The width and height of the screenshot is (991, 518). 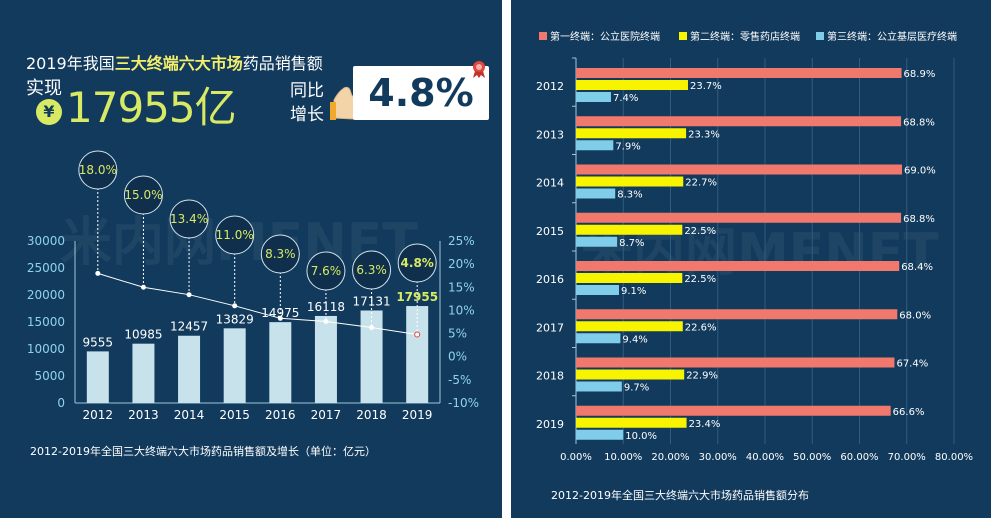 What do you see at coordinates (61, 403) in the screenshot?
I see `y-tick-label: 0` at bounding box center [61, 403].